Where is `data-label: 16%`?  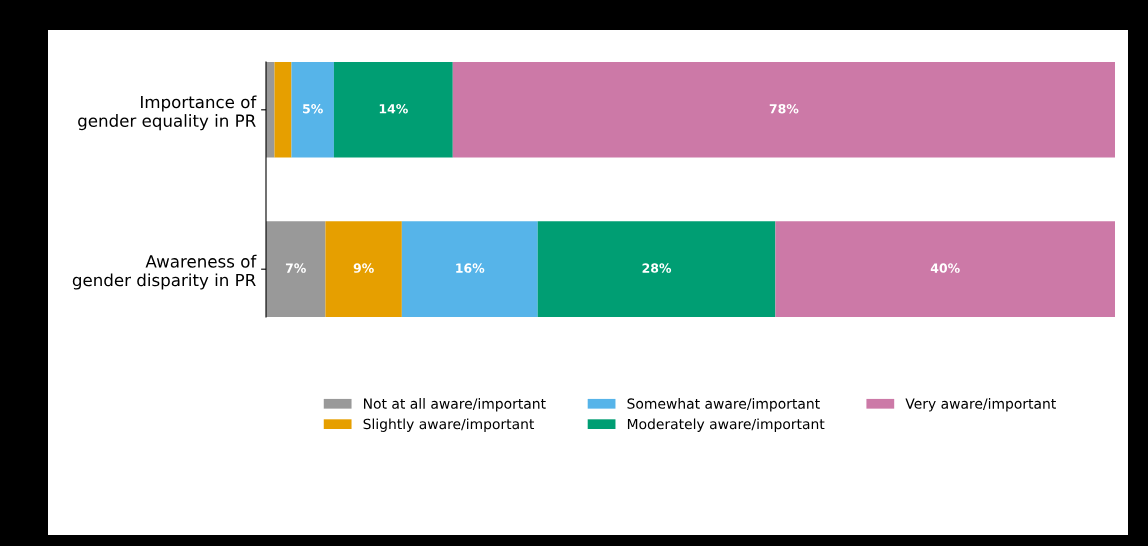 data-label: 16% is located at coordinates (470, 268).